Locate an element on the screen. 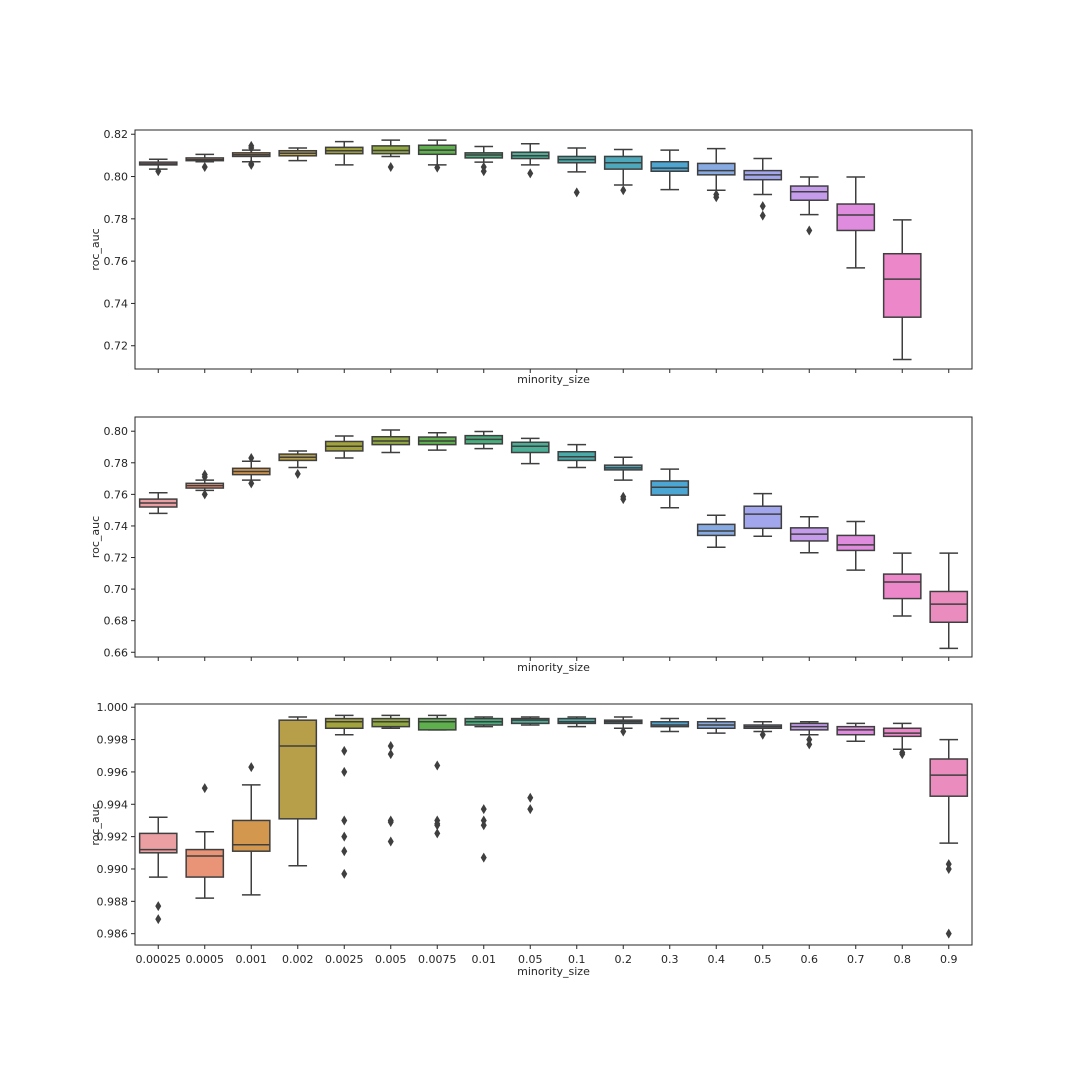 Image resolution: width=1080 pixels, height=1080 pixels. box-0.3 is located at coordinates (670, 725).